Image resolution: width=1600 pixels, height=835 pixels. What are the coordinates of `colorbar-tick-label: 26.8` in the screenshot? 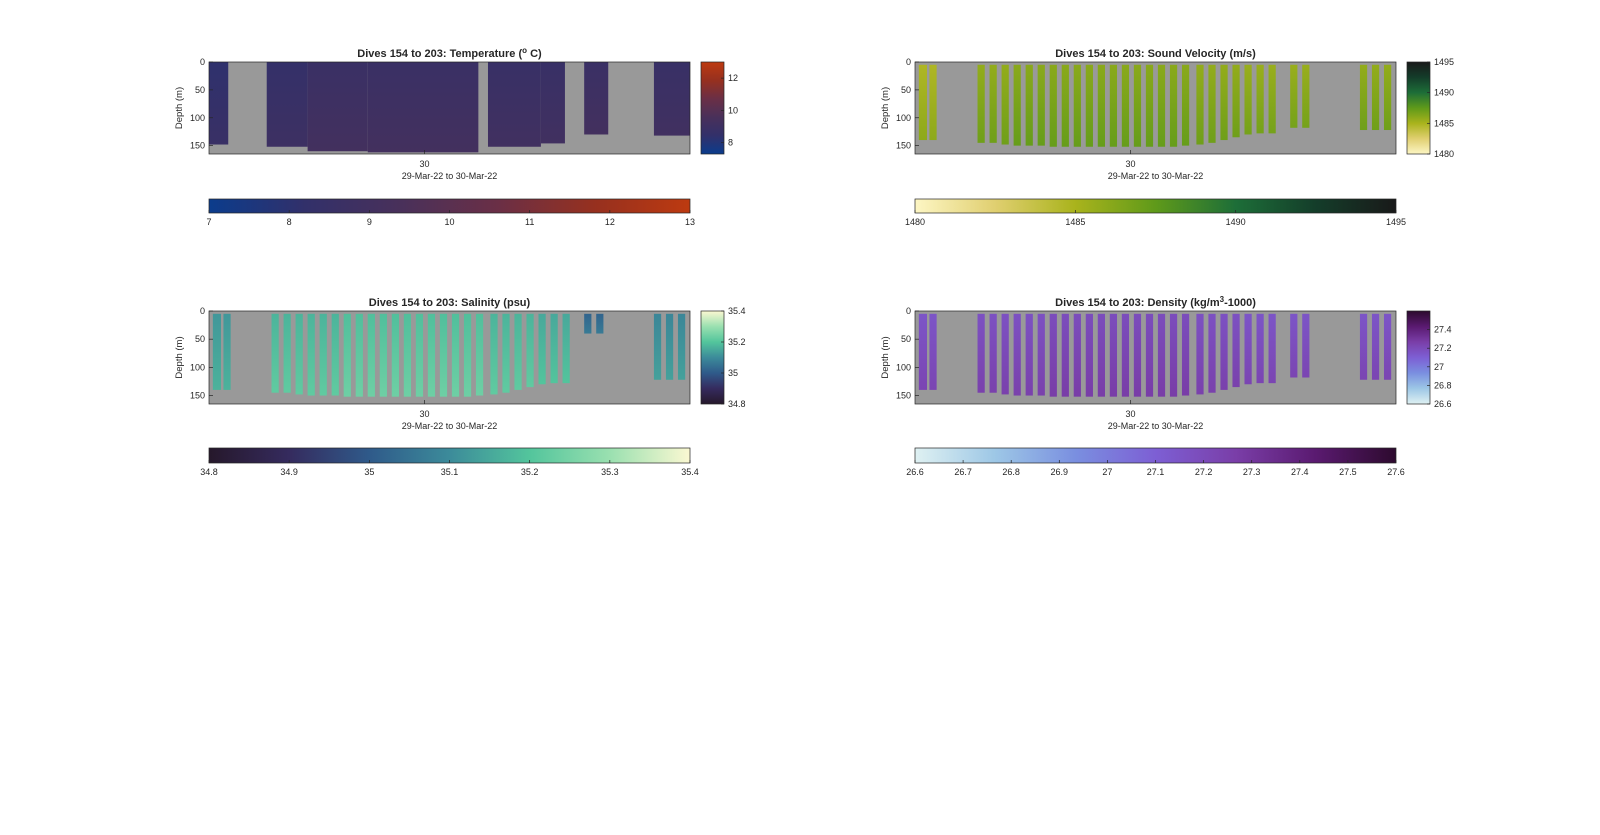 It's located at (1443, 385).